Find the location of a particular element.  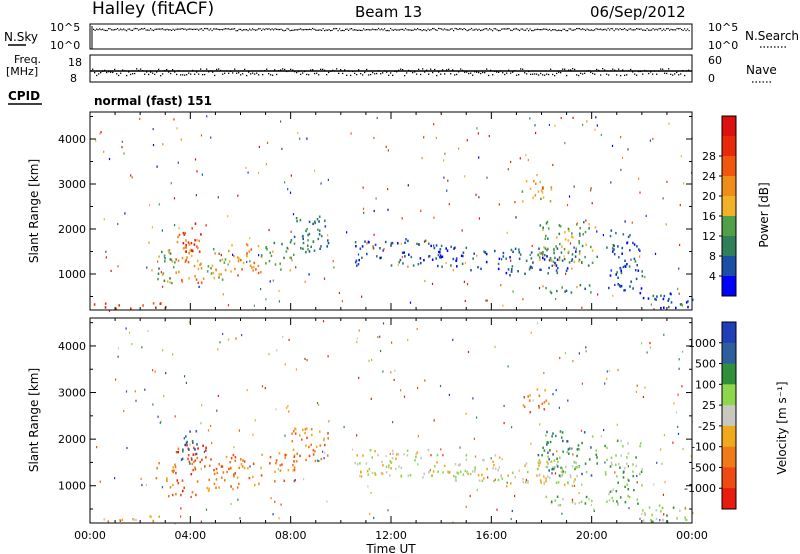

nsky-tick-bottom: 10^0 is located at coordinates (65, 45).